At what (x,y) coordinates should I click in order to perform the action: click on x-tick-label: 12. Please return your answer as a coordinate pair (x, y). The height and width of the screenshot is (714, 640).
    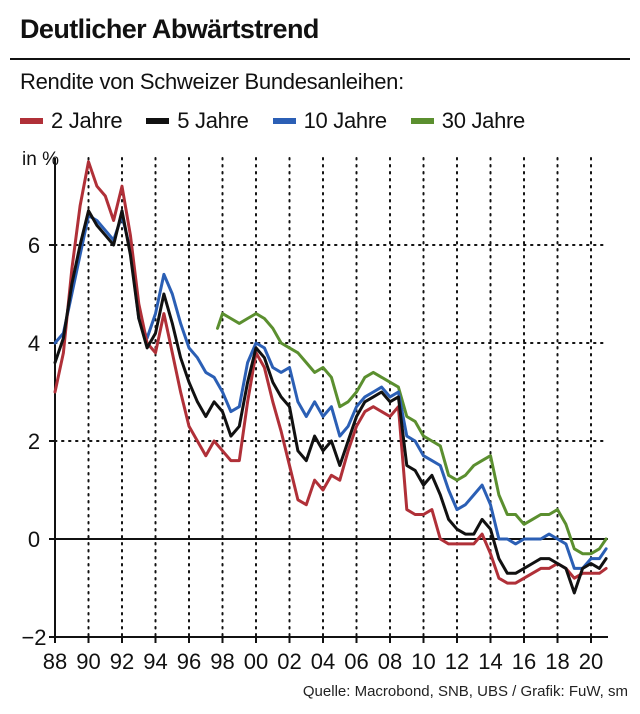
    Looking at the image, I should click on (457, 661).